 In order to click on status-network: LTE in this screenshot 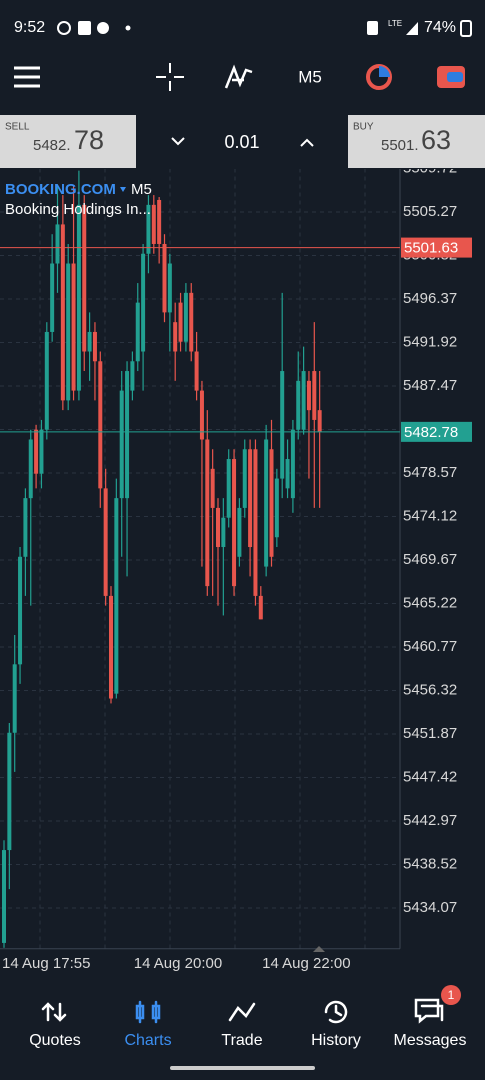, I will do `click(395, 23)`.